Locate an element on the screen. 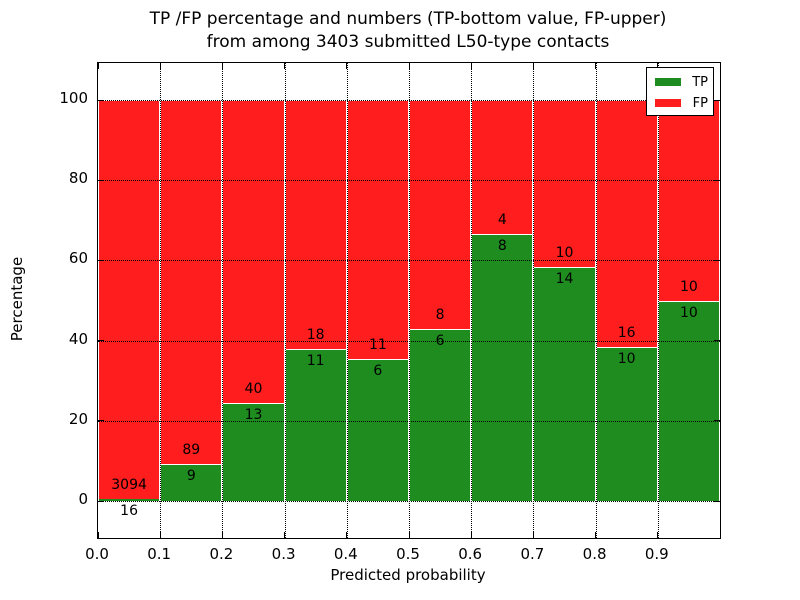 This screenshot has width=800, height=600. legend-box: TP FP is located at coordinates (680, 91).